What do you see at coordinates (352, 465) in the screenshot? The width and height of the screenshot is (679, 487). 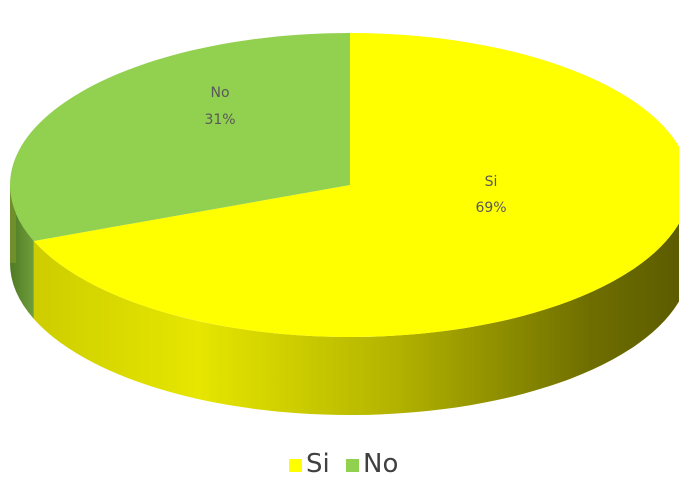 I see `legend-swatch-no` at bounding box center [352, 465].